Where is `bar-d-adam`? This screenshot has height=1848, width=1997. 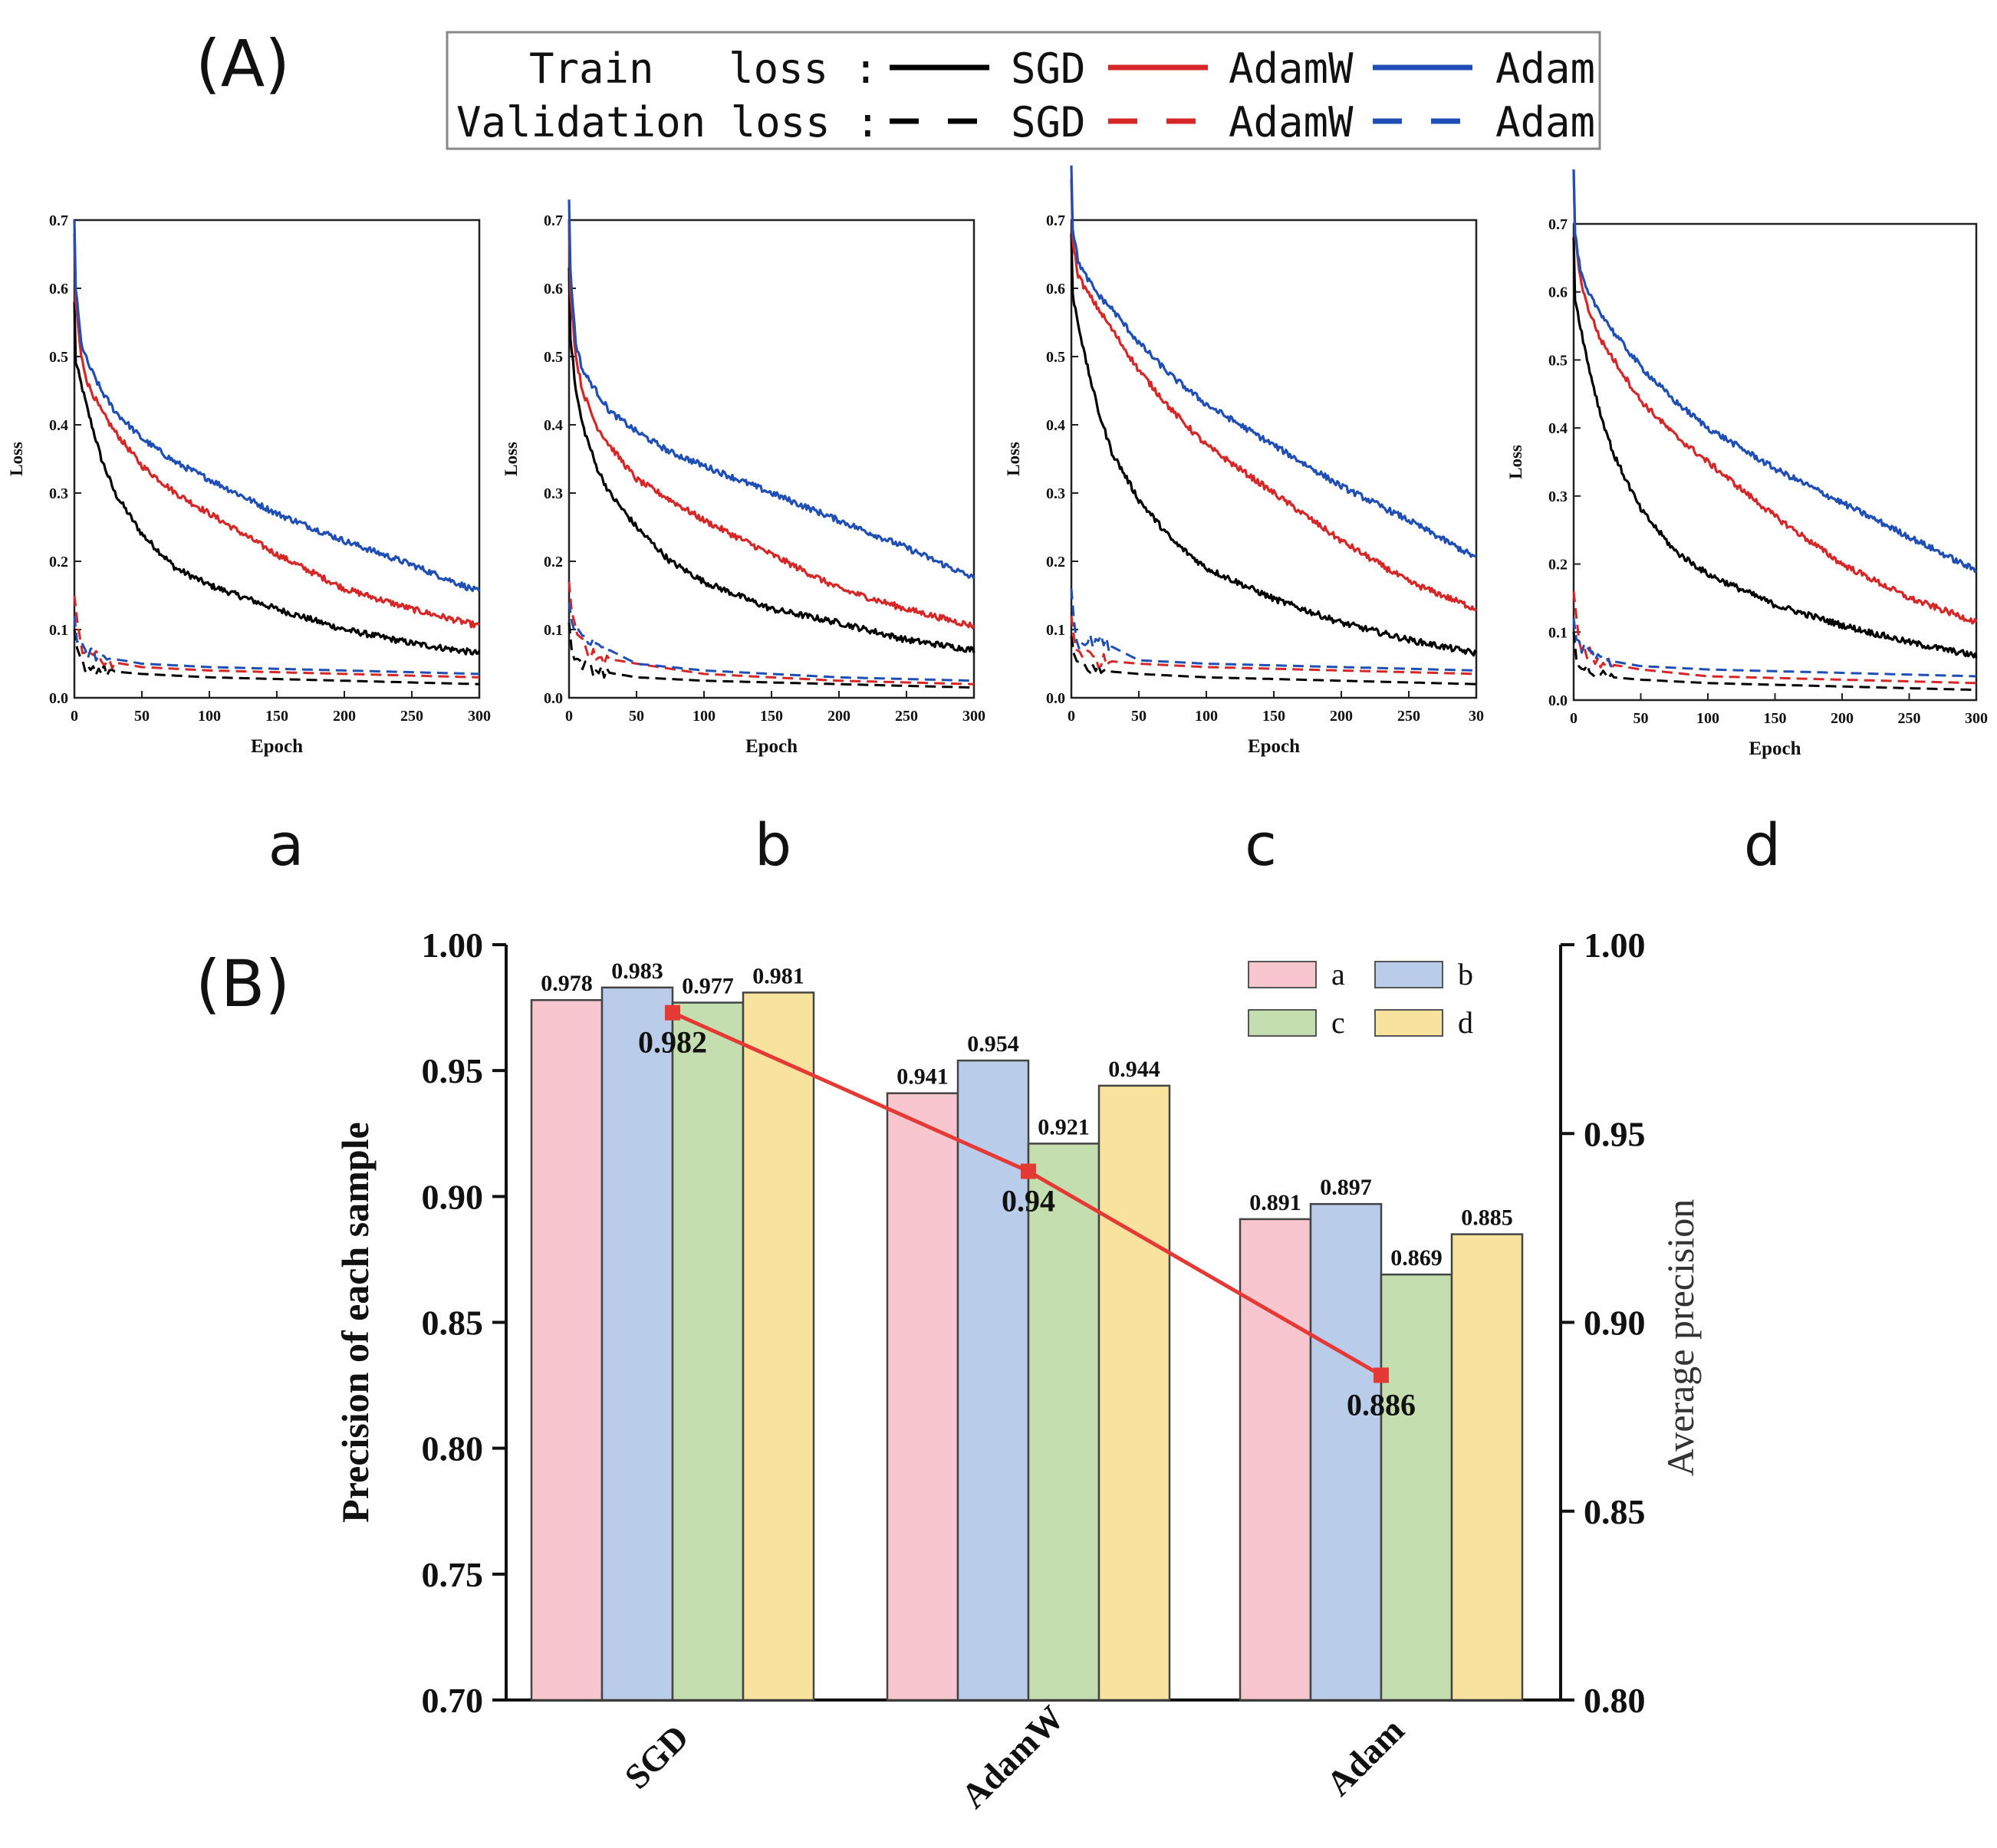 bar-d-adam is located at coordinates (1487, 1468).